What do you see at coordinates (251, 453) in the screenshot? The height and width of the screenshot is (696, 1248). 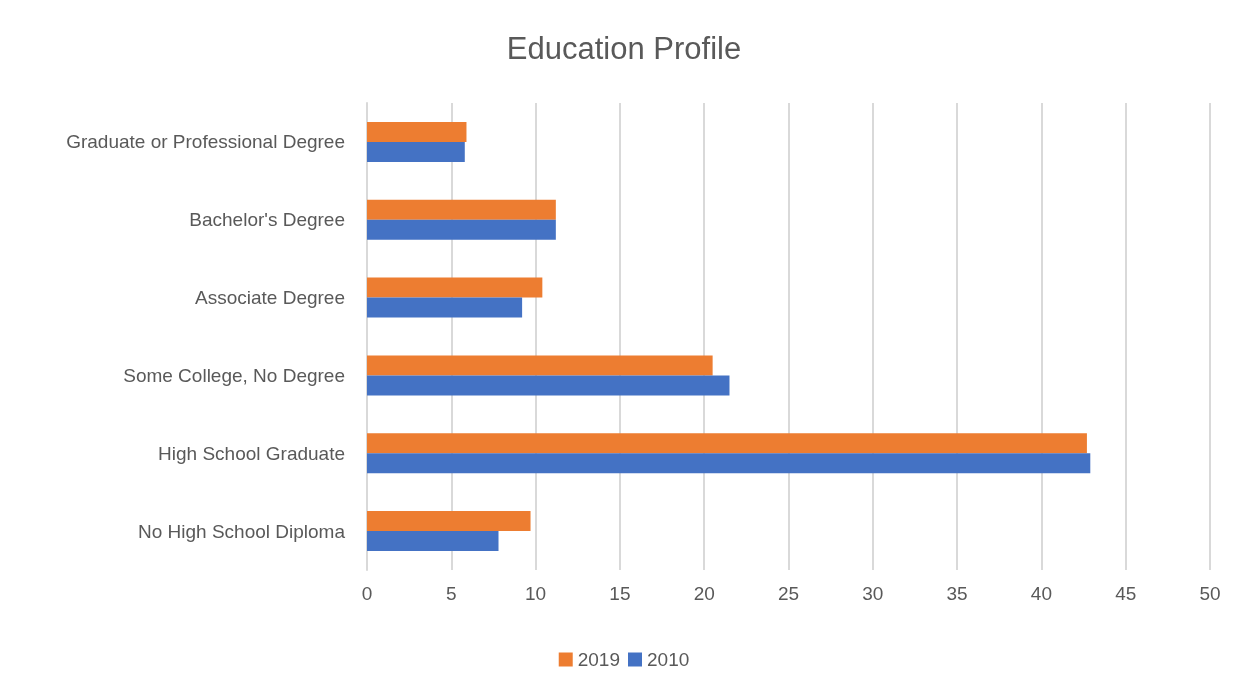 I see `y-tick-label: High School Graduate` at bounding box center [251, 453].